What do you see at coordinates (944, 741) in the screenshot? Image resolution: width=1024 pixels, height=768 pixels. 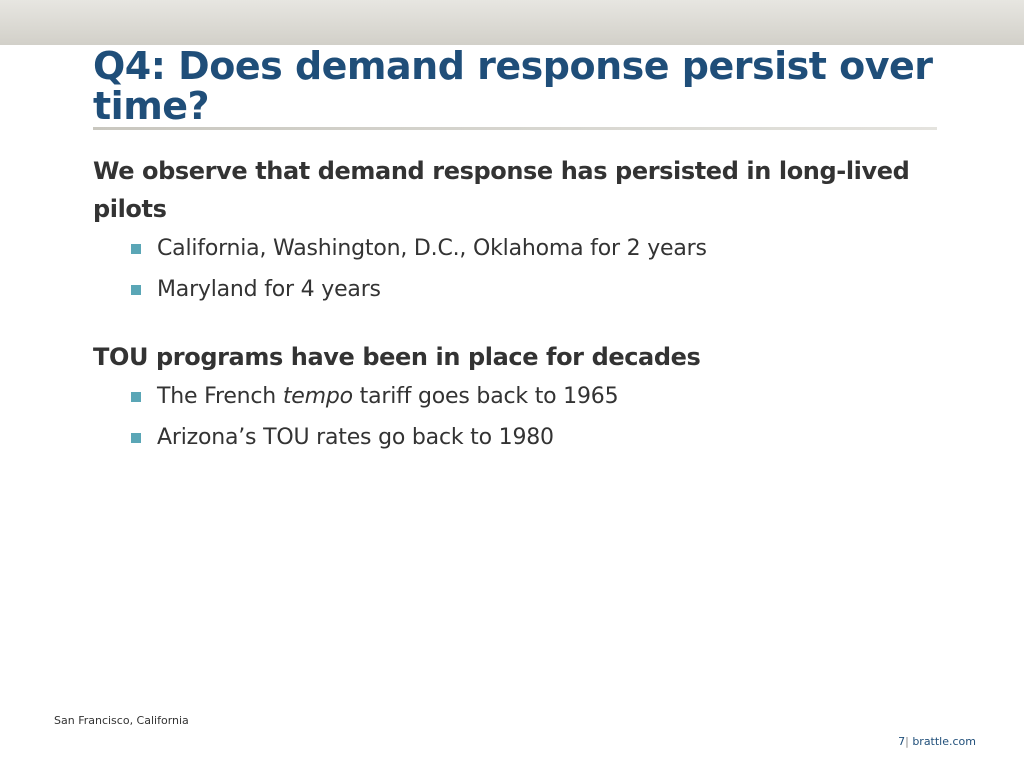 I see `site-link: brattle.com` at bounding box center [944, 741].